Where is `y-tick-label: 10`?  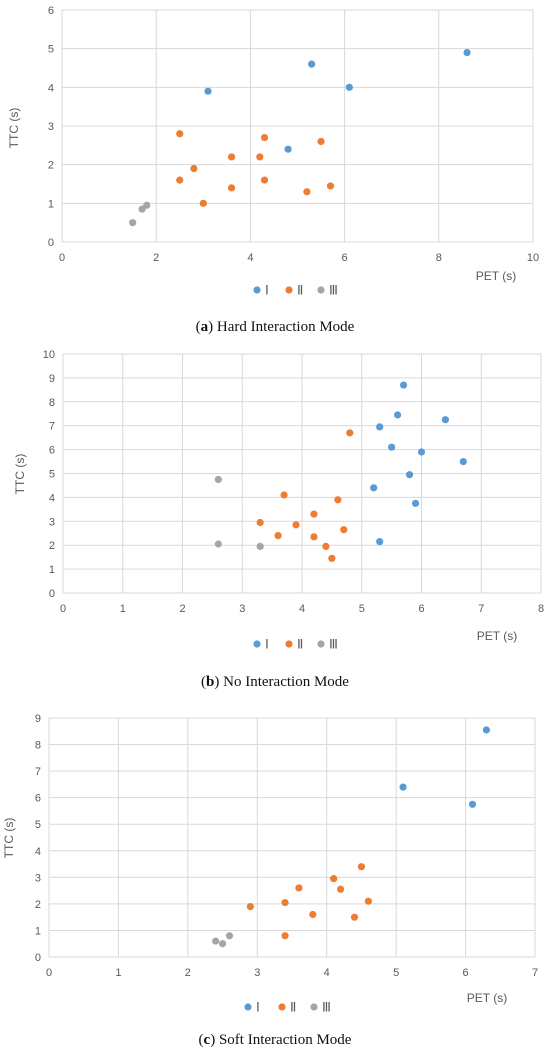 y-tick-label: 10 is located at coordinates (49, 355).